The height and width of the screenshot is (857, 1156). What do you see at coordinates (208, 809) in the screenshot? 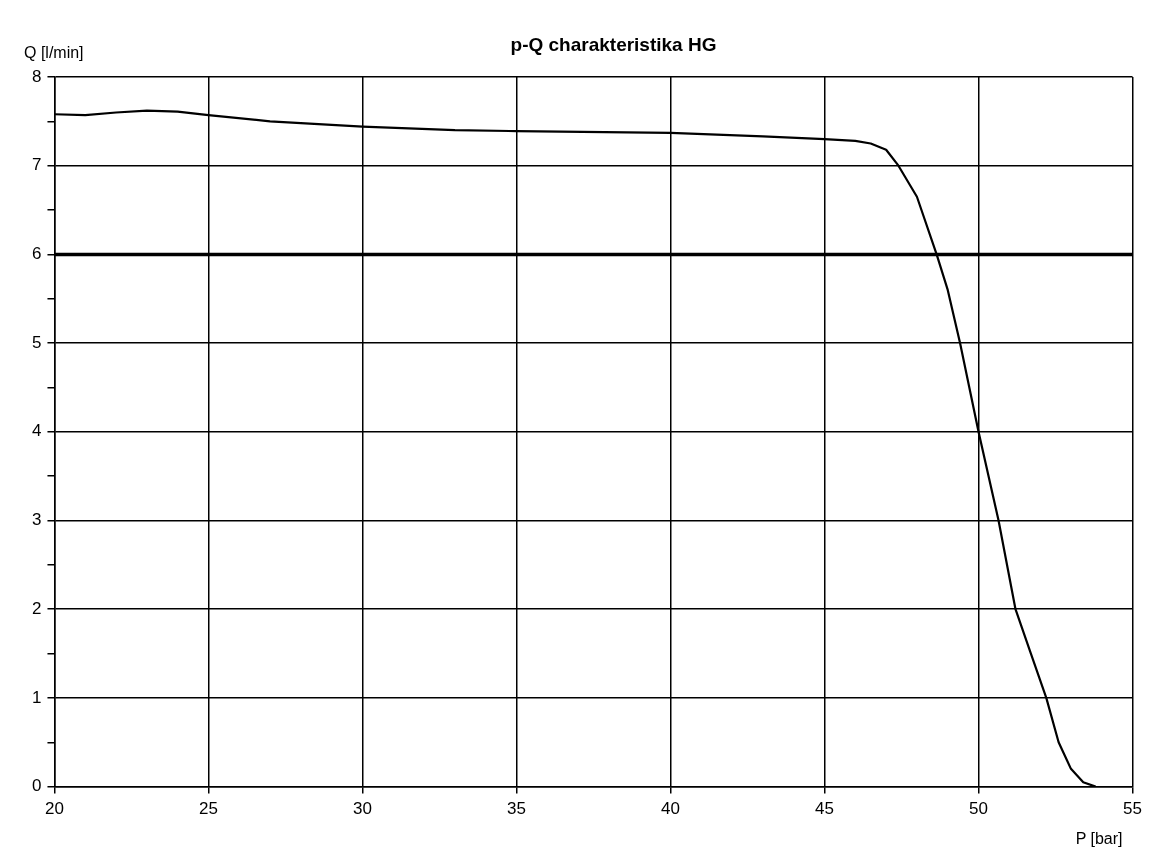
I see `x-tick-label: 25` at bounding box center [208, 809].